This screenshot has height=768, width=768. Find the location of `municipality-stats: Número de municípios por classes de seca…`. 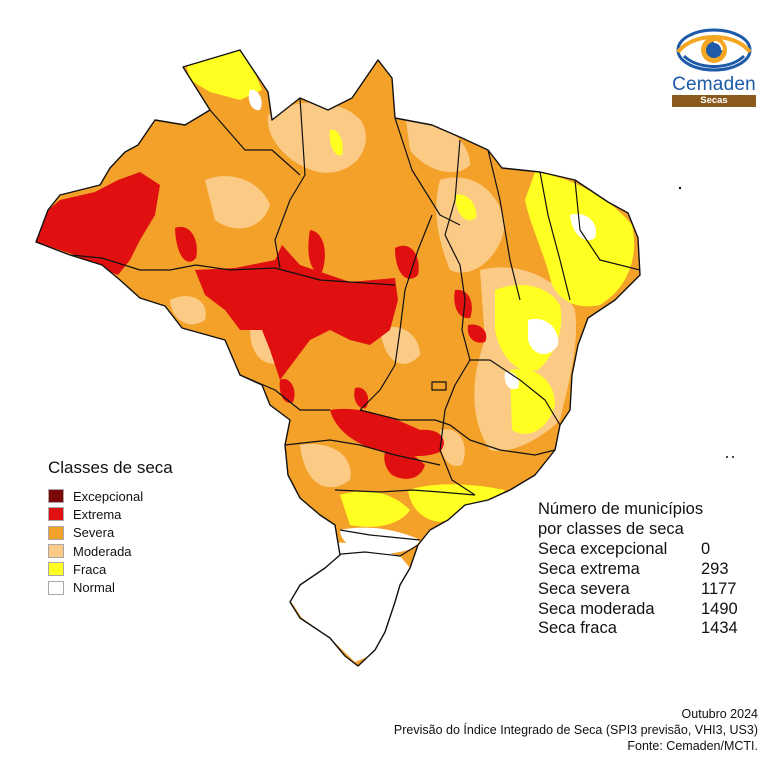

municipality-stats: Número de municípios por classes de seca… is located at coordinates (638, 569).